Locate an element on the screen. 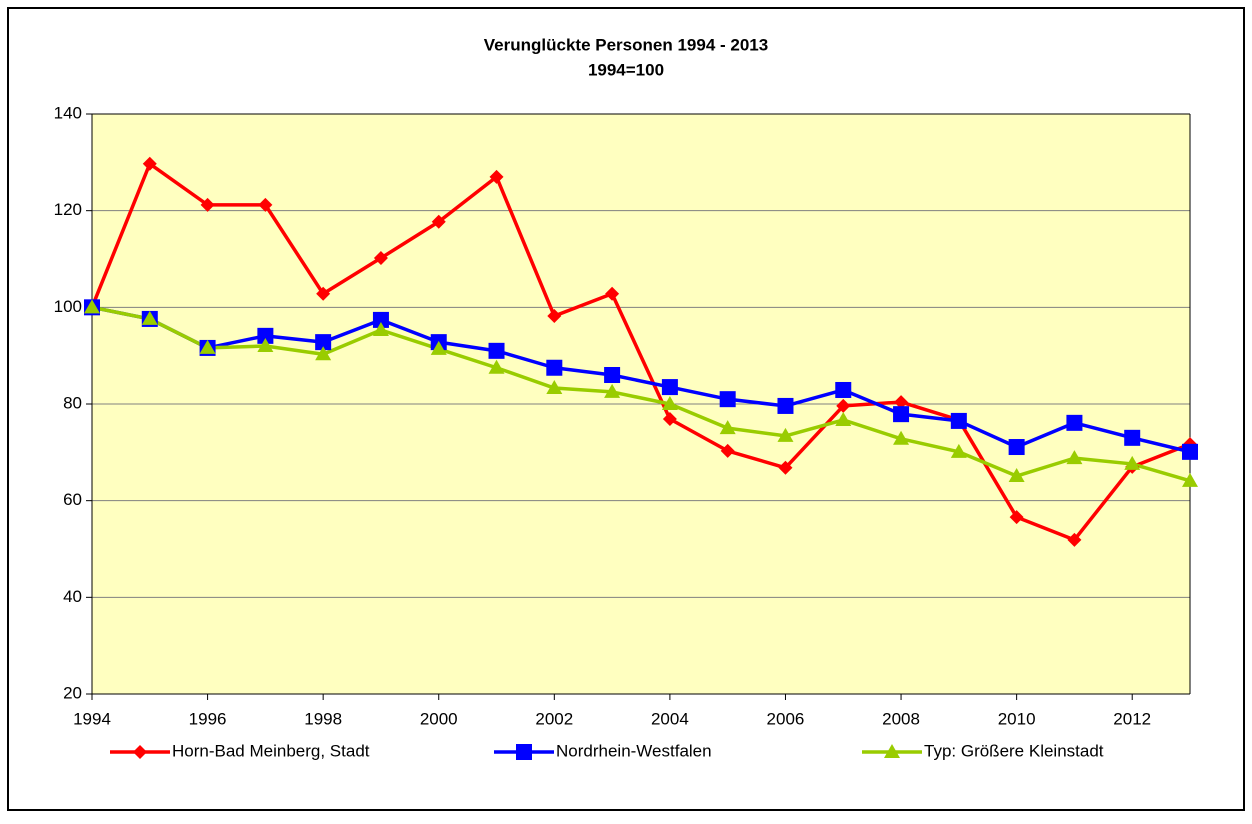 The height and width of the screenshot is (824, 1252). x-tick-label: 2010 is located at coordinates (1017, 718).